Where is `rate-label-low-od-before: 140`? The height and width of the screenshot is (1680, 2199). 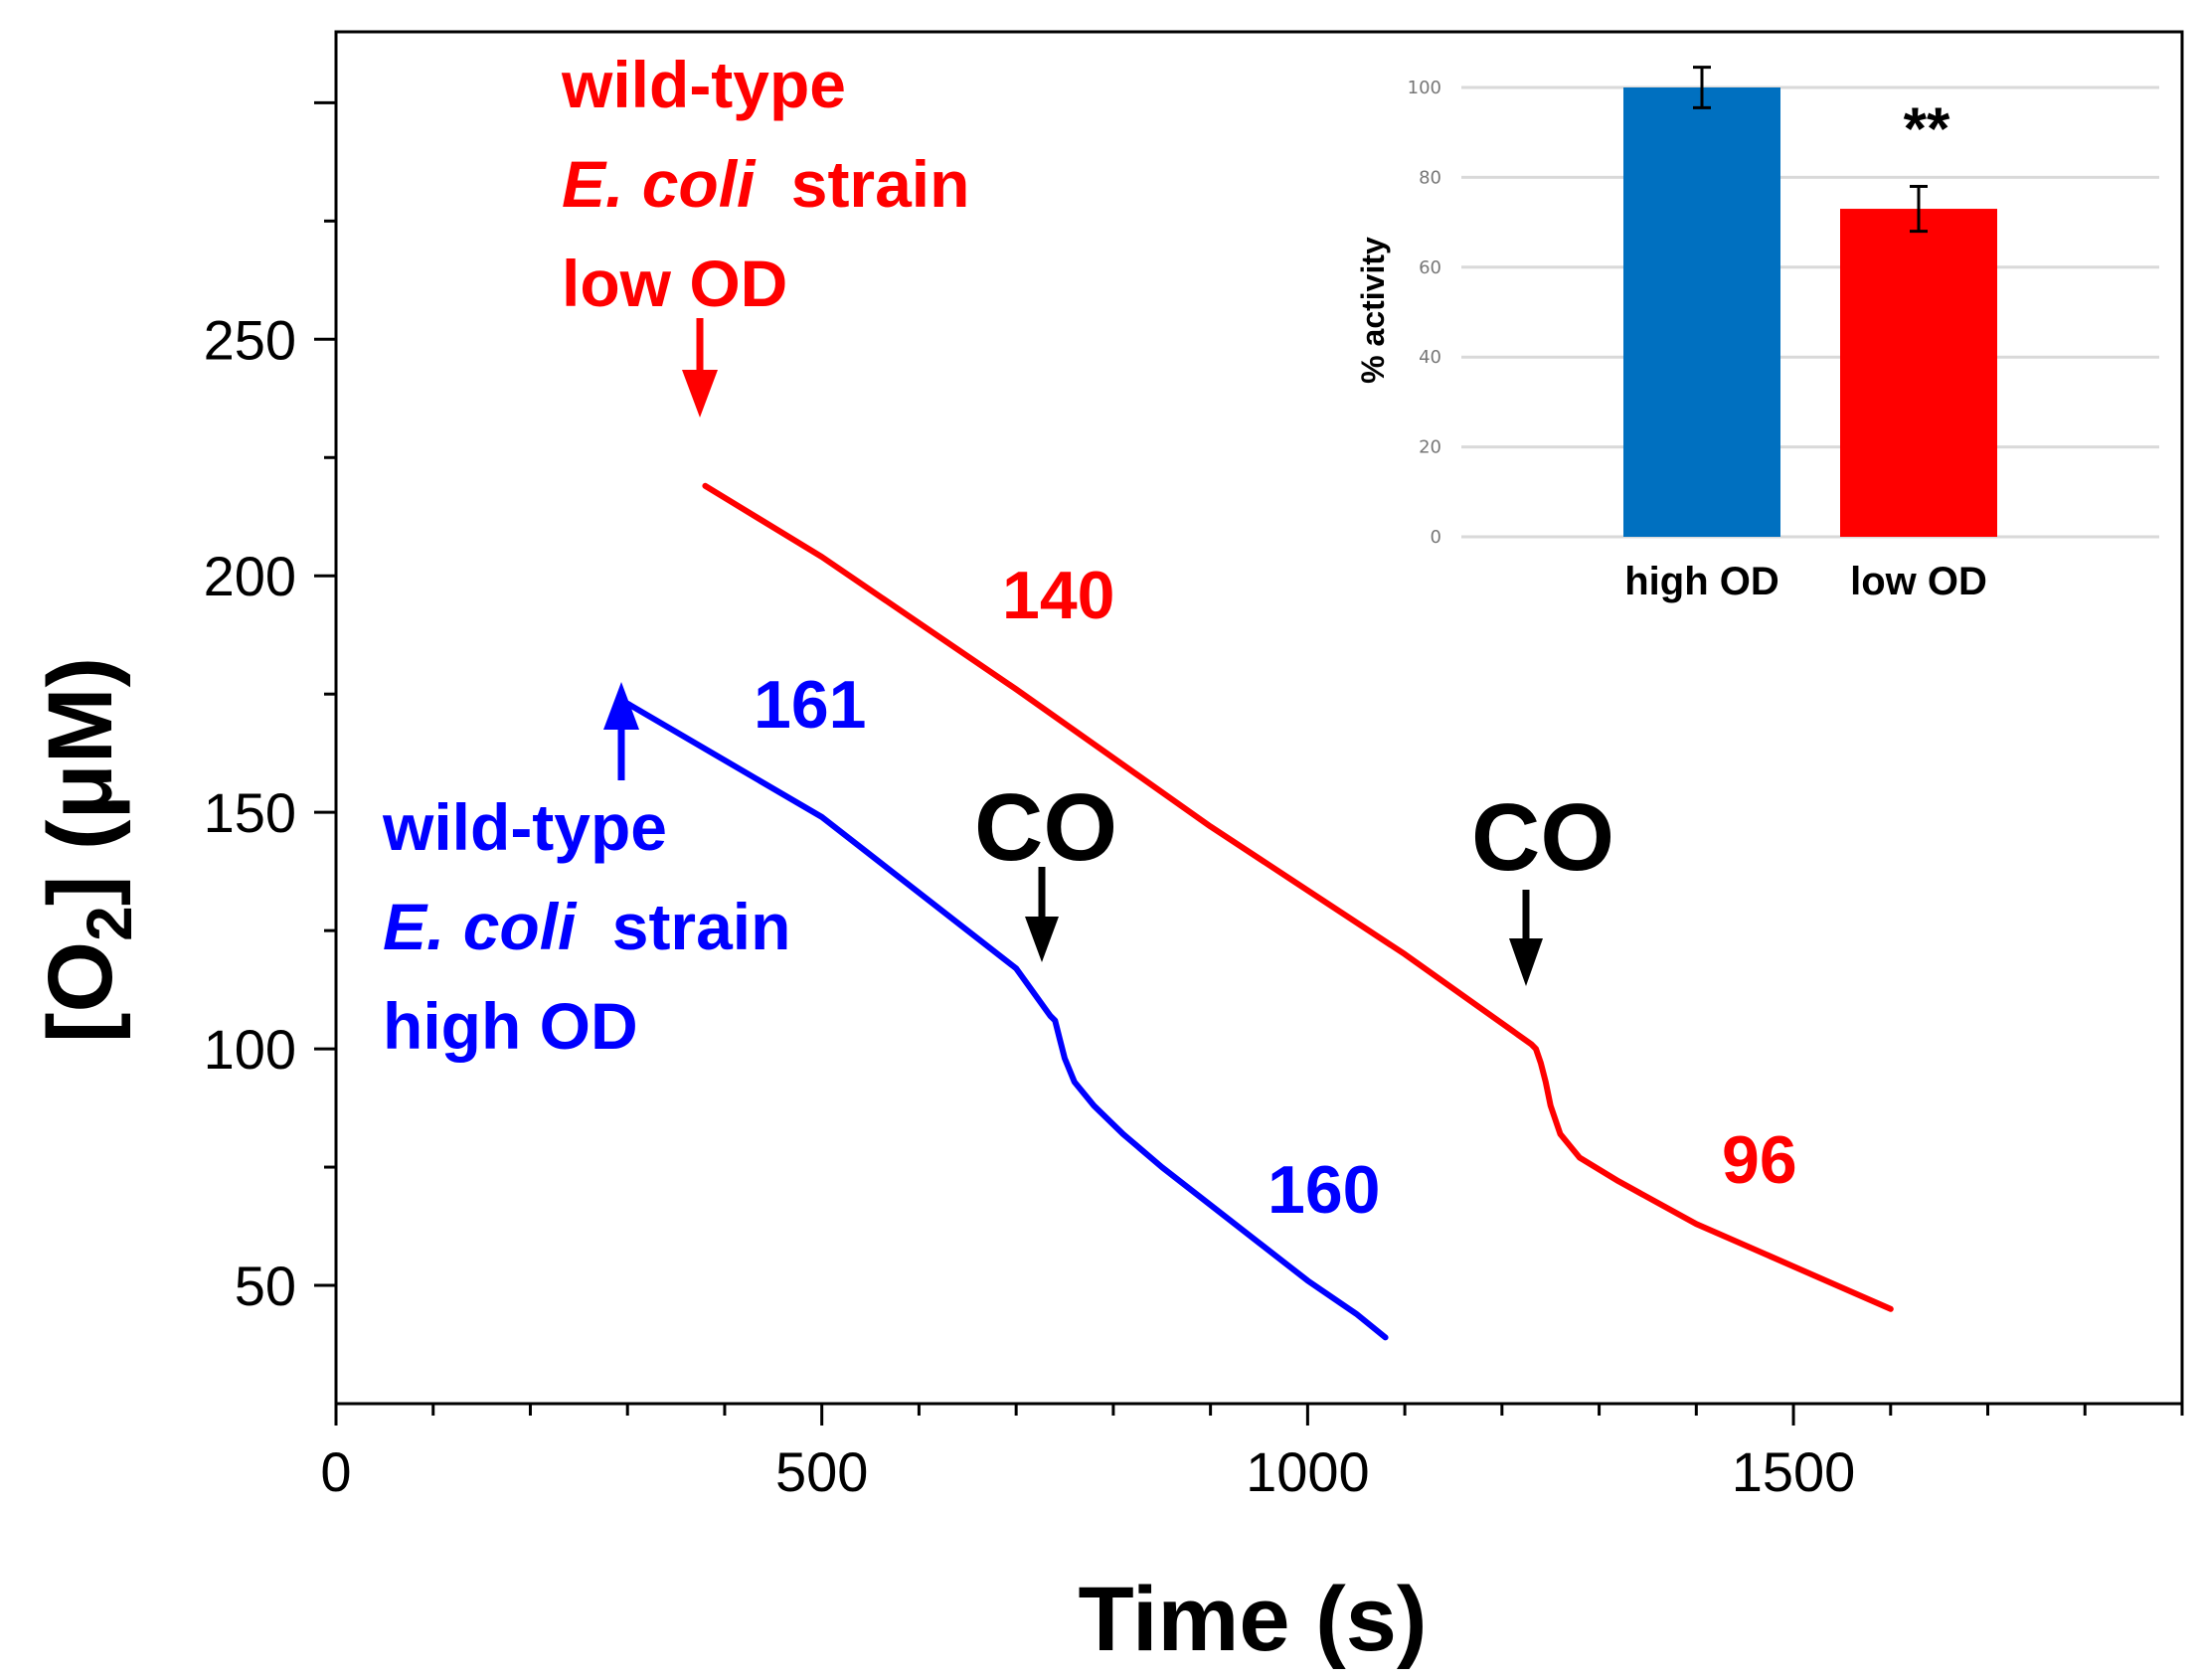
rate-label-low-od-before: 140 is located at coordinates (1058, 595).